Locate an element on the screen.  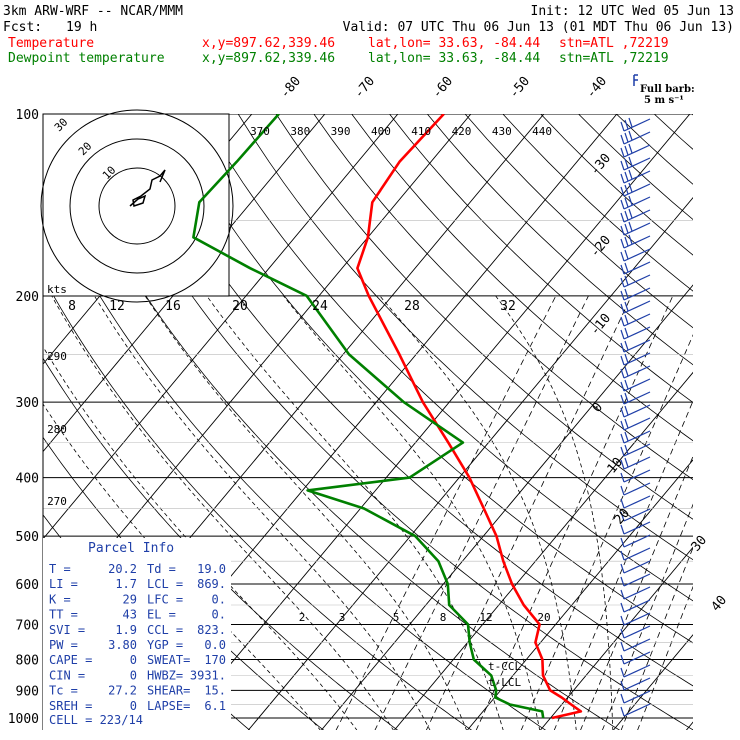
pressure-label: 300 is located at coordinates (27, 403).